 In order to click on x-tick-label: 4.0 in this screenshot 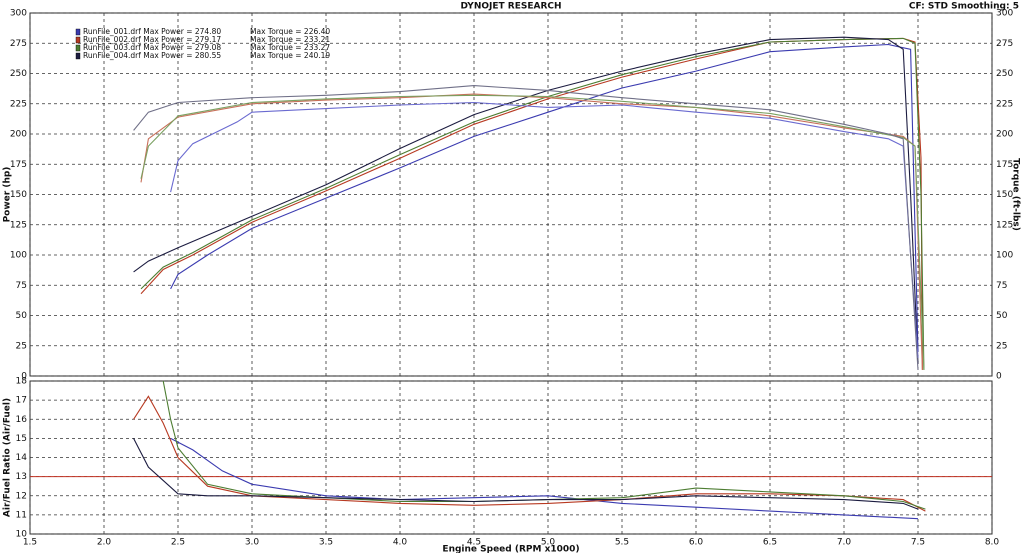, I will do `click(400, 543)`.